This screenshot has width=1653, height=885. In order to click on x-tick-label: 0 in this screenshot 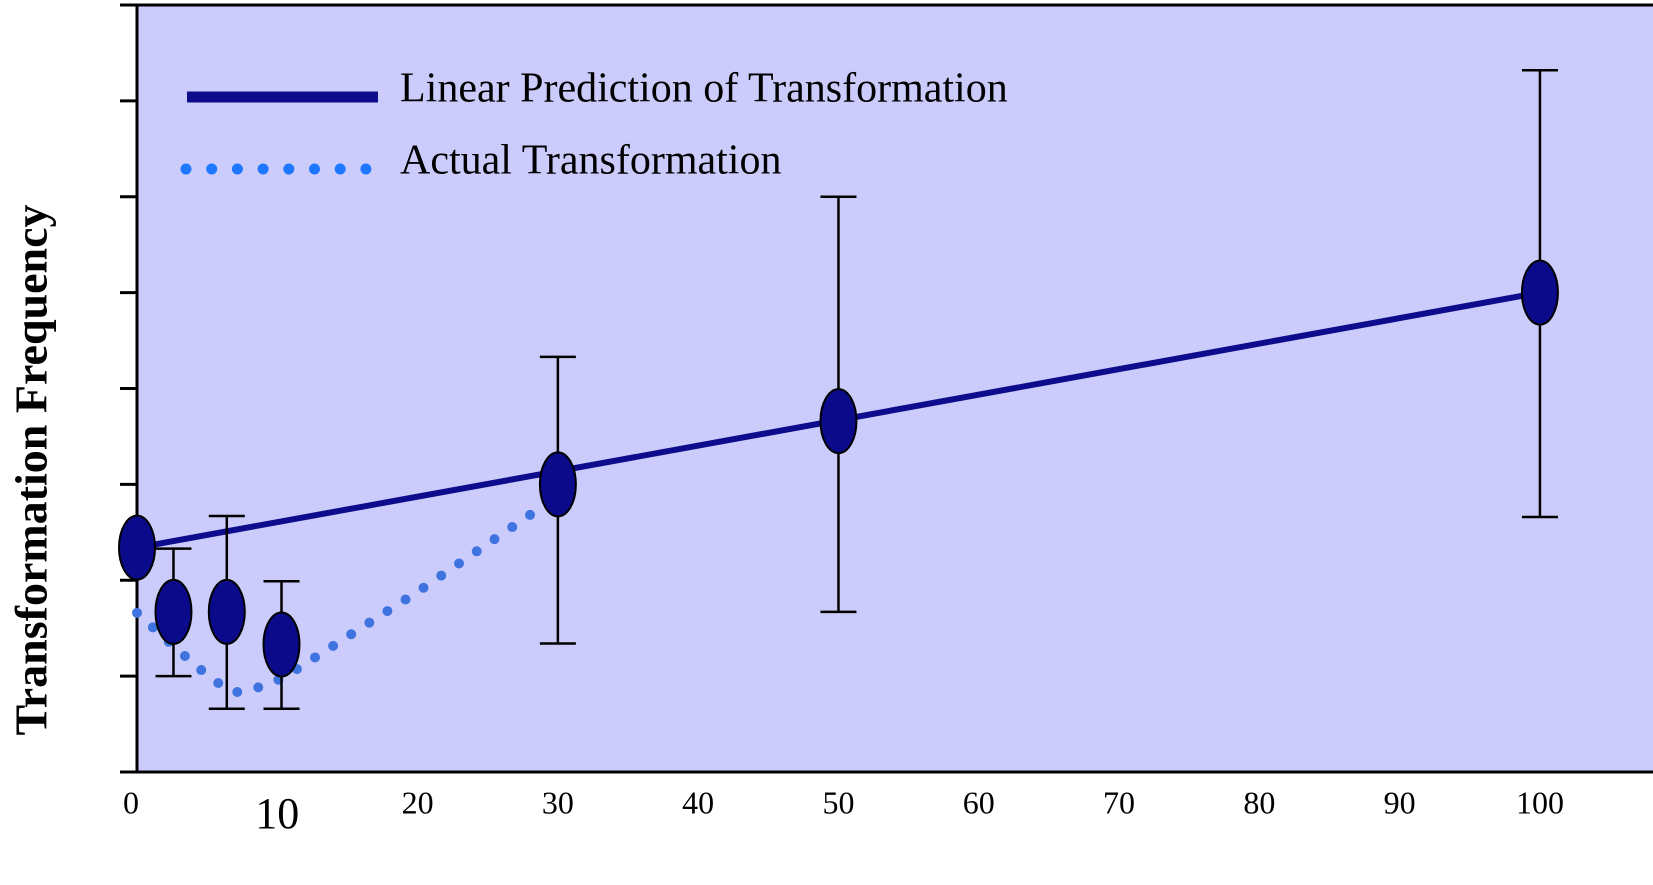, I will do `click(131, 802)`.